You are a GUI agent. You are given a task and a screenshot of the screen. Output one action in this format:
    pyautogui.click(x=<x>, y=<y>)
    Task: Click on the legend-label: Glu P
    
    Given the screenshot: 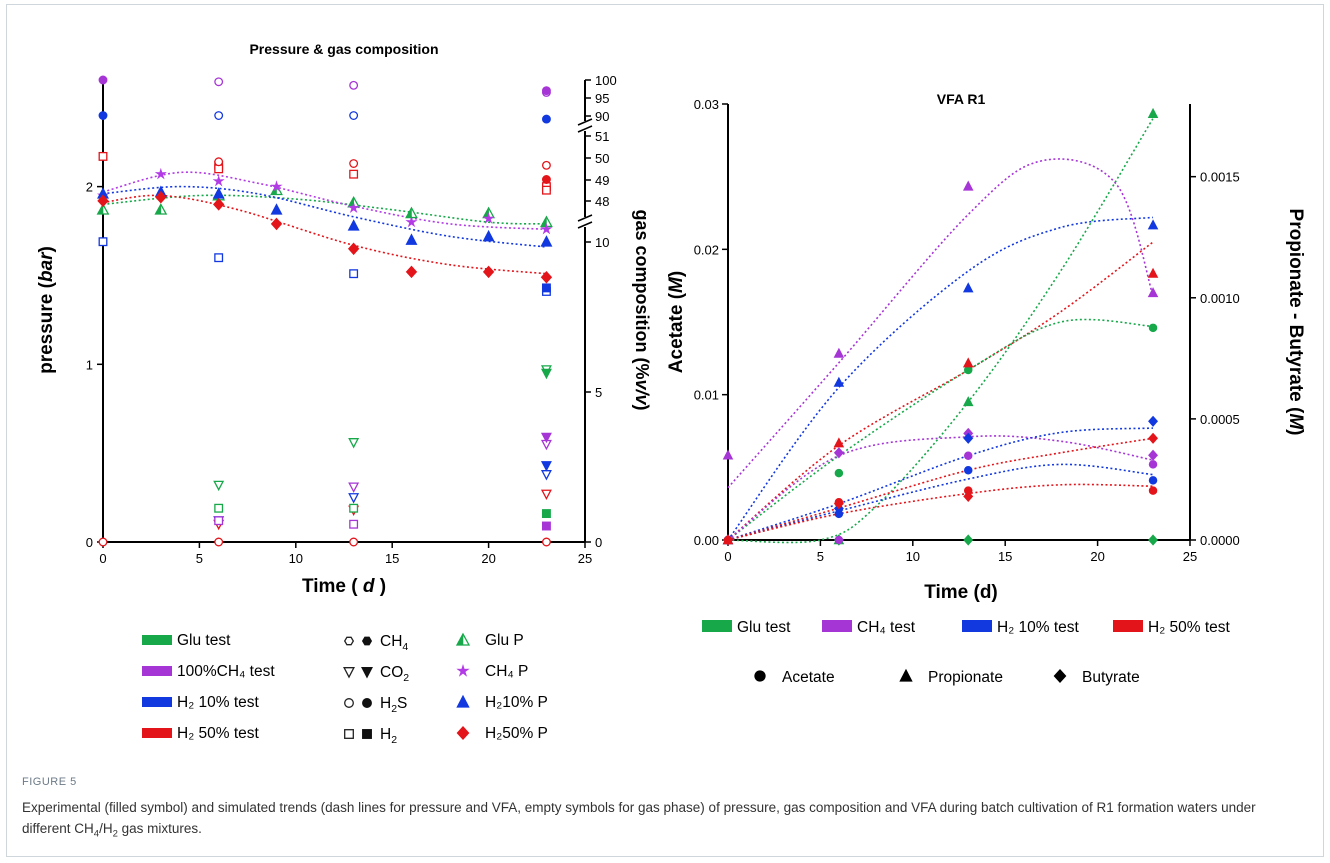 What is the action you would take?
    pyautogui.click(x=504, y=640)
    